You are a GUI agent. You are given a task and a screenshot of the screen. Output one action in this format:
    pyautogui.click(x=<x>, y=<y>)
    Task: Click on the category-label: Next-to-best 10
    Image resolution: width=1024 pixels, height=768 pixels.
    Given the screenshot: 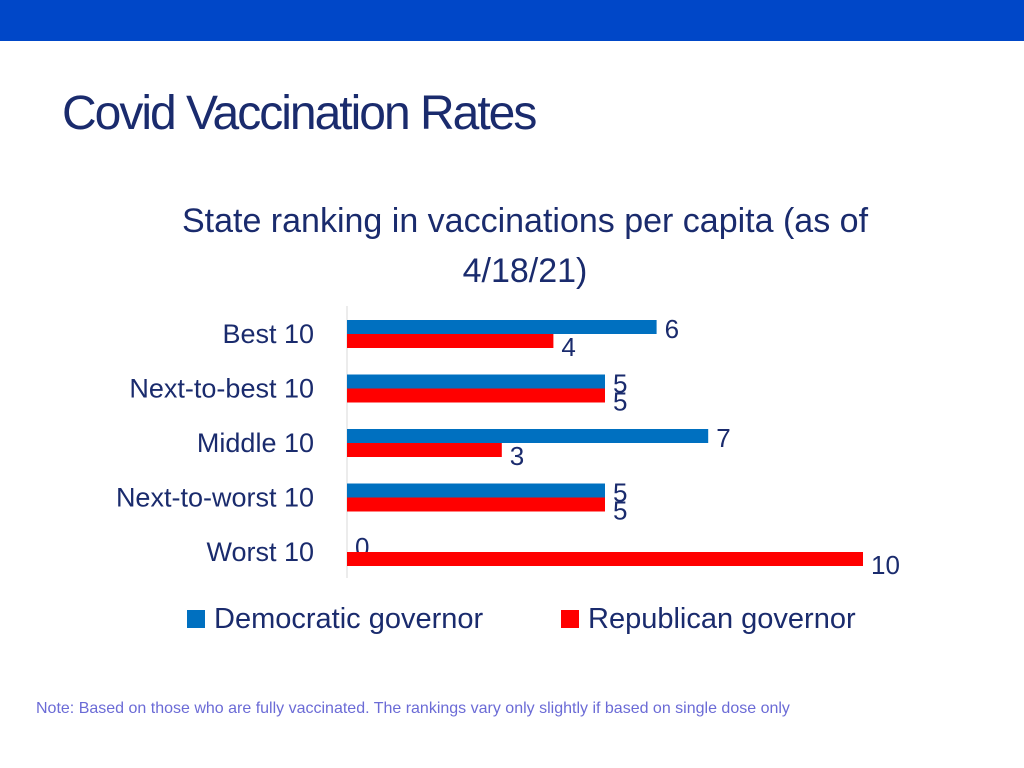 What is the action you would take?
    pyautogui.click(x=221, y=389)
    